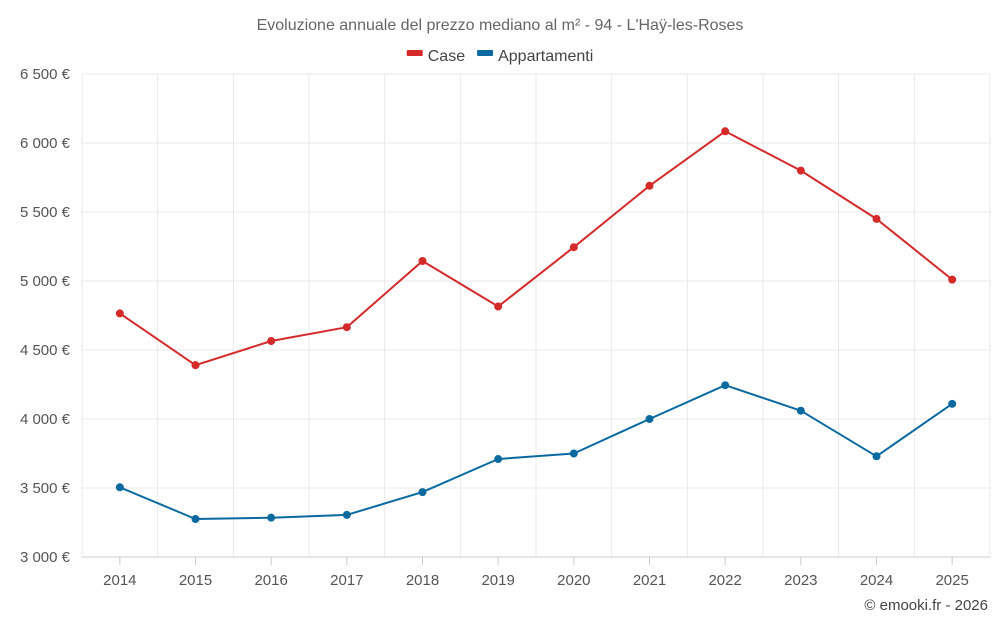  I want to click on y-tick-label: 5 000 €, so click(45, 281).